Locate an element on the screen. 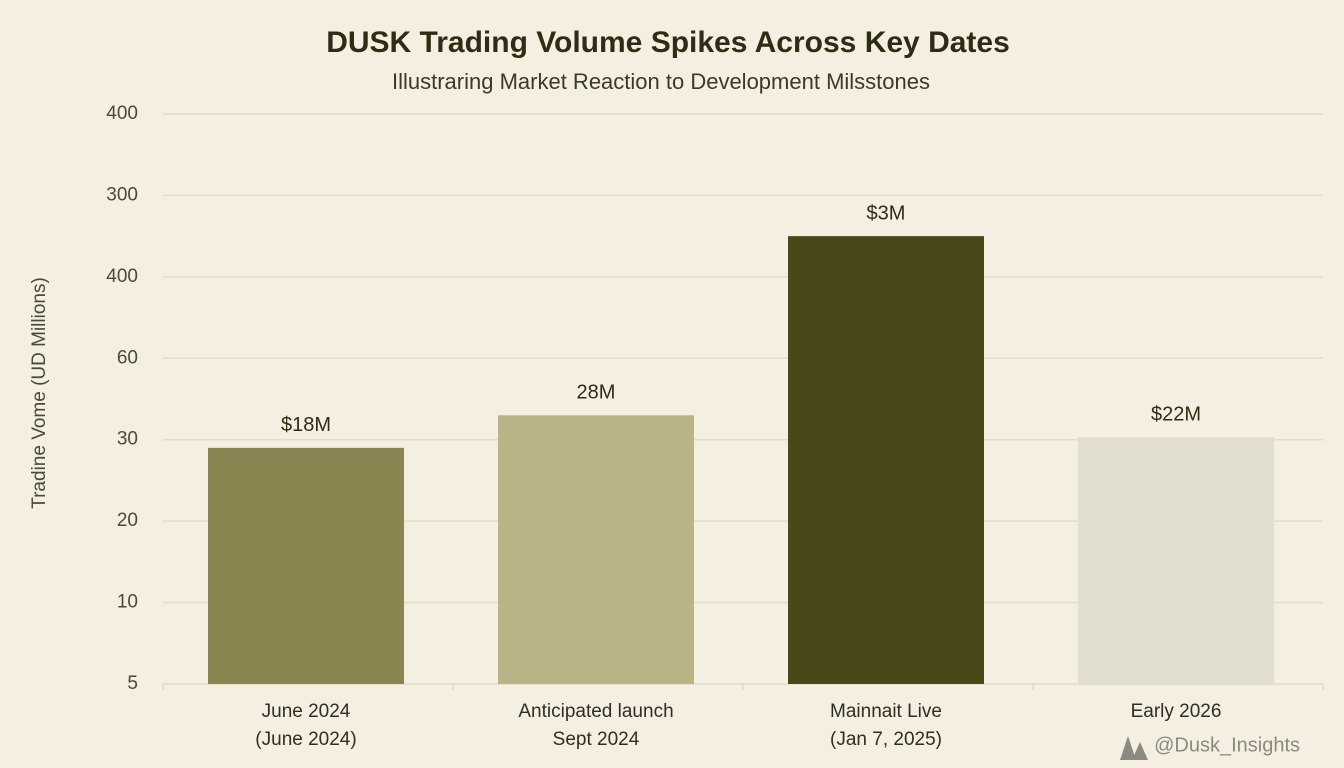 This screenshot has width=1344, height=768. y-tick-label: 20 is located at coordinates (127, 520).